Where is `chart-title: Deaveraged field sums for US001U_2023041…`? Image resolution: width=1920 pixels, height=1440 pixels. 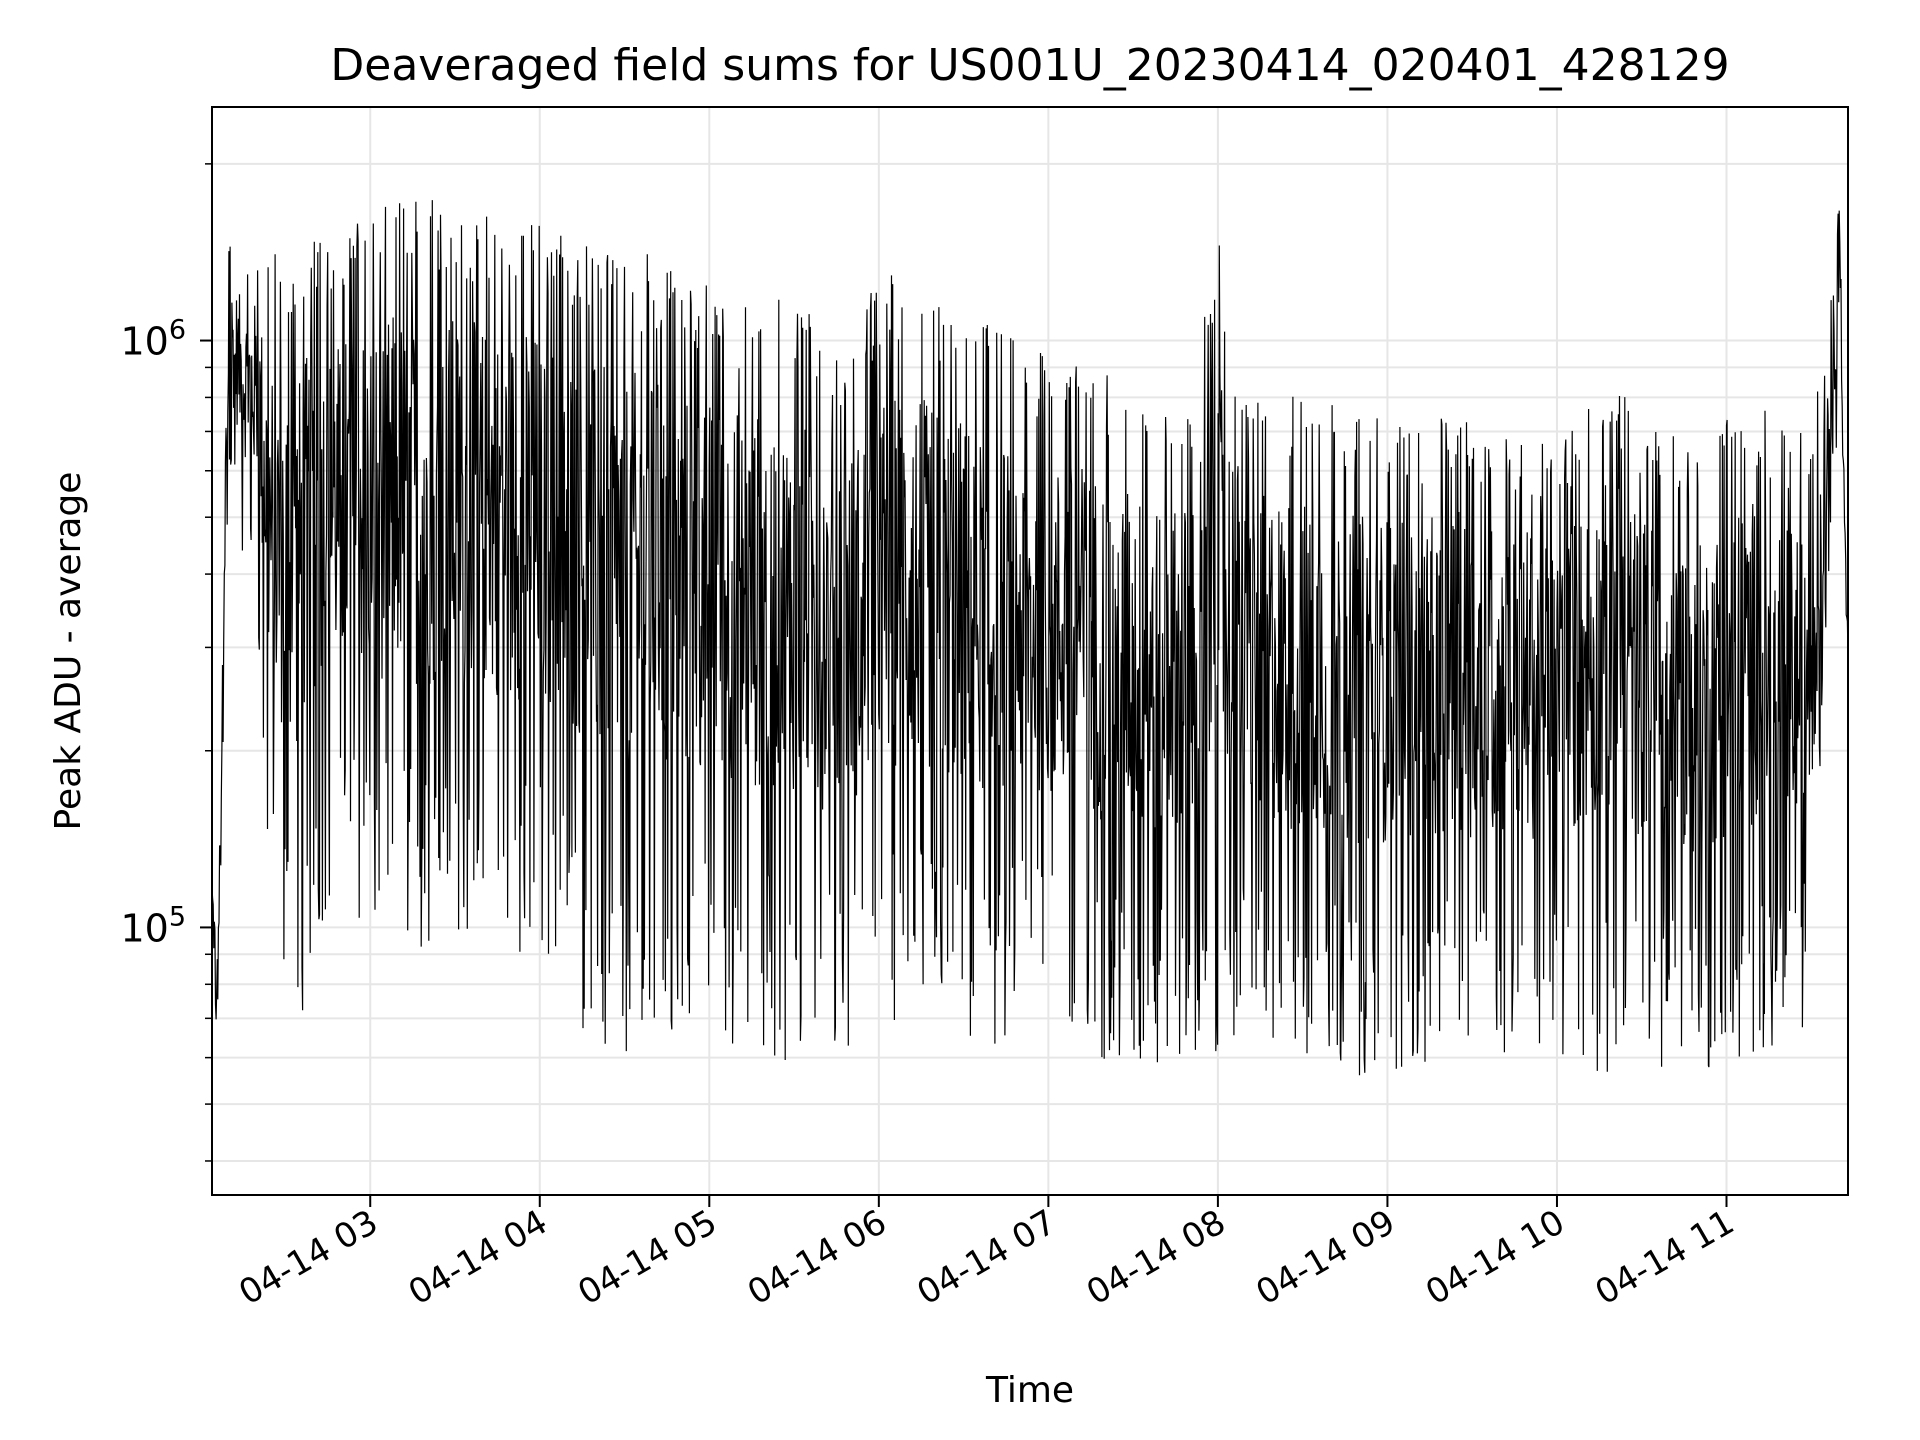 chart-title: Deaveraged field sums for US001U_2023041… is located at coordinates (1029, 65).